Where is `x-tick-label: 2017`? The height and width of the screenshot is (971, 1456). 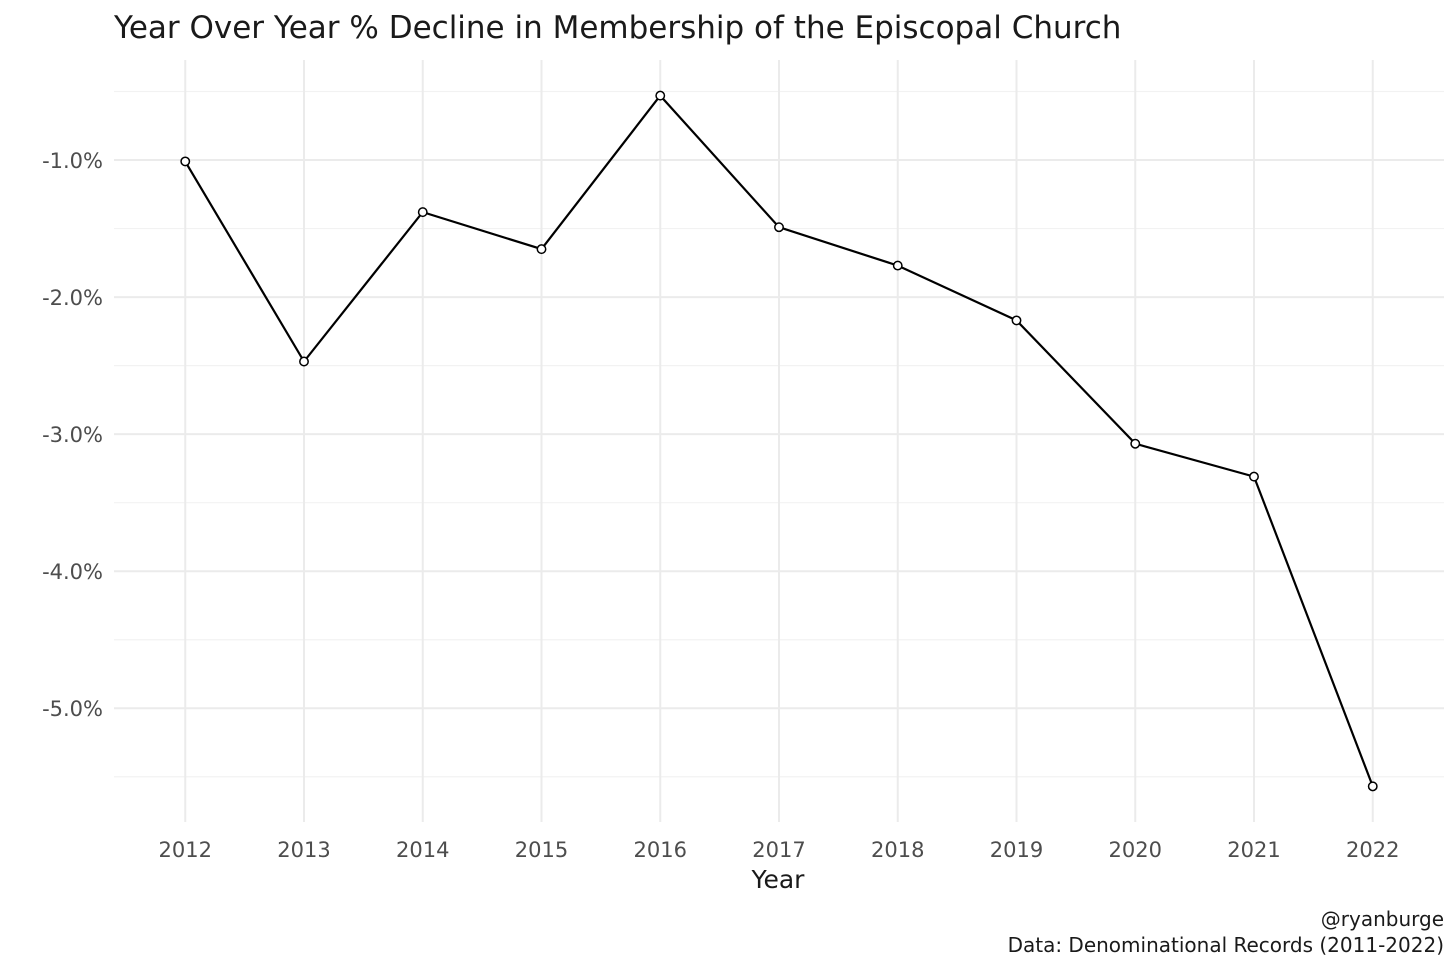 x-tick-label: 2017 is located at coordinates (778, 850).